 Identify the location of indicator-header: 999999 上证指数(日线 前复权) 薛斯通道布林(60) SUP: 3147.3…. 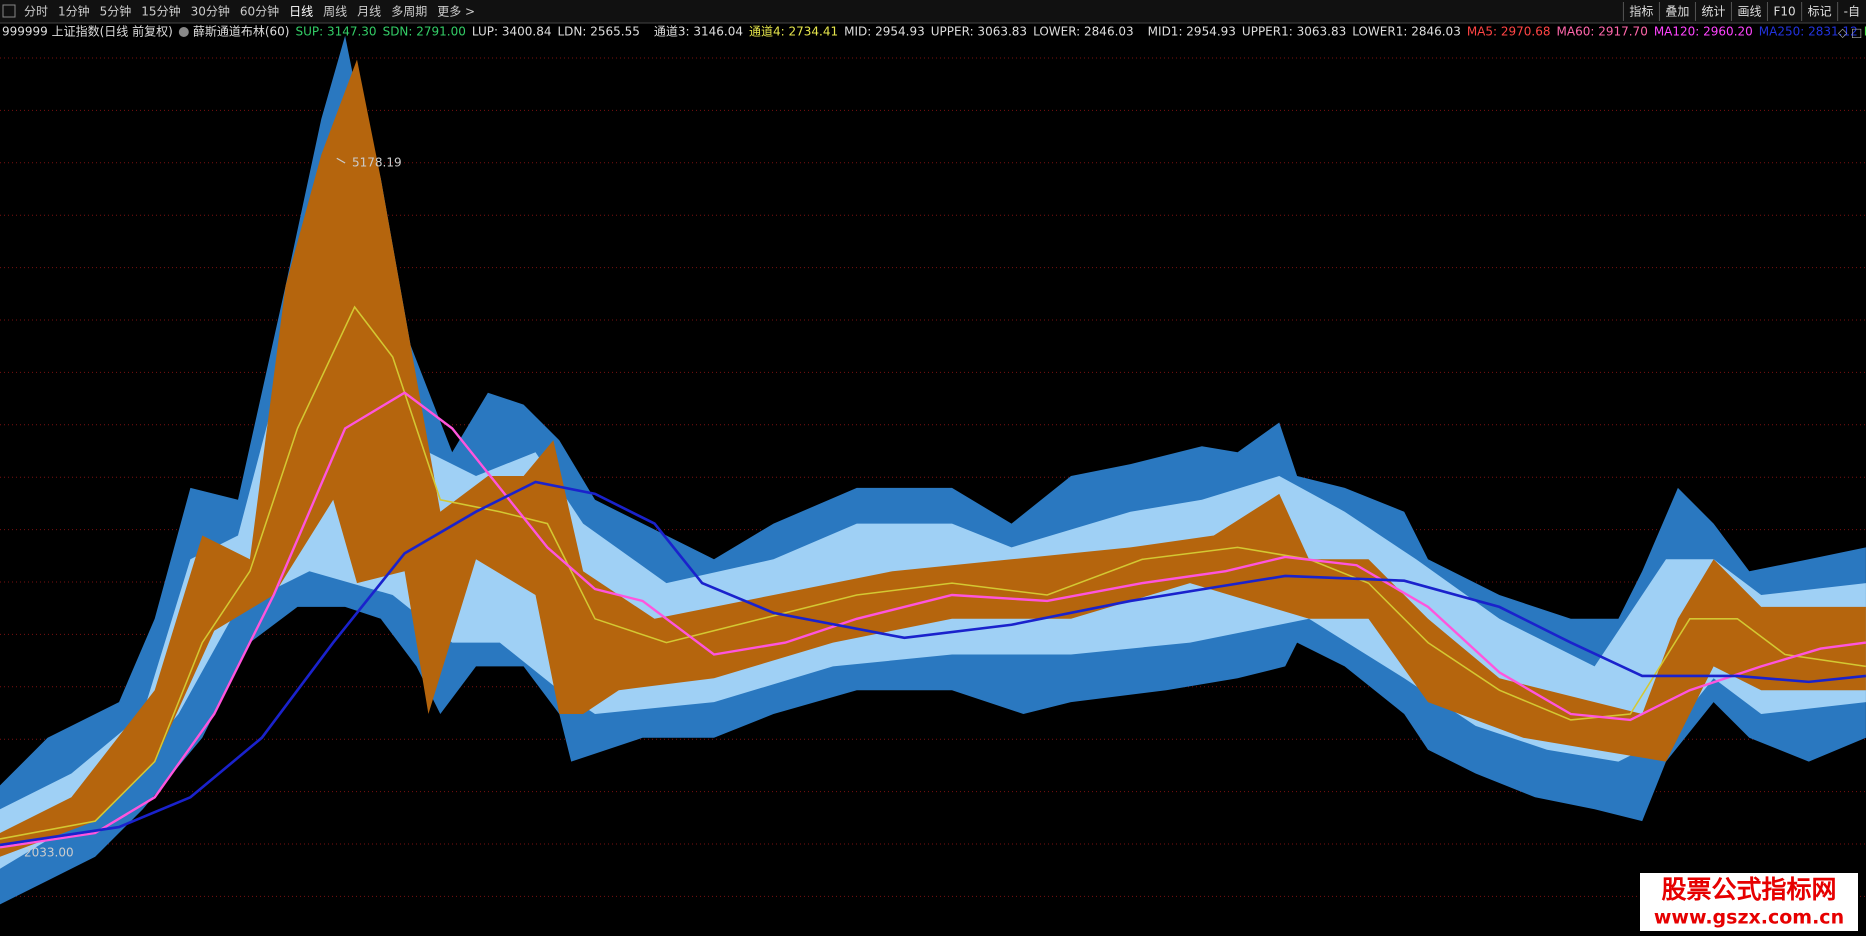
(934, 31).